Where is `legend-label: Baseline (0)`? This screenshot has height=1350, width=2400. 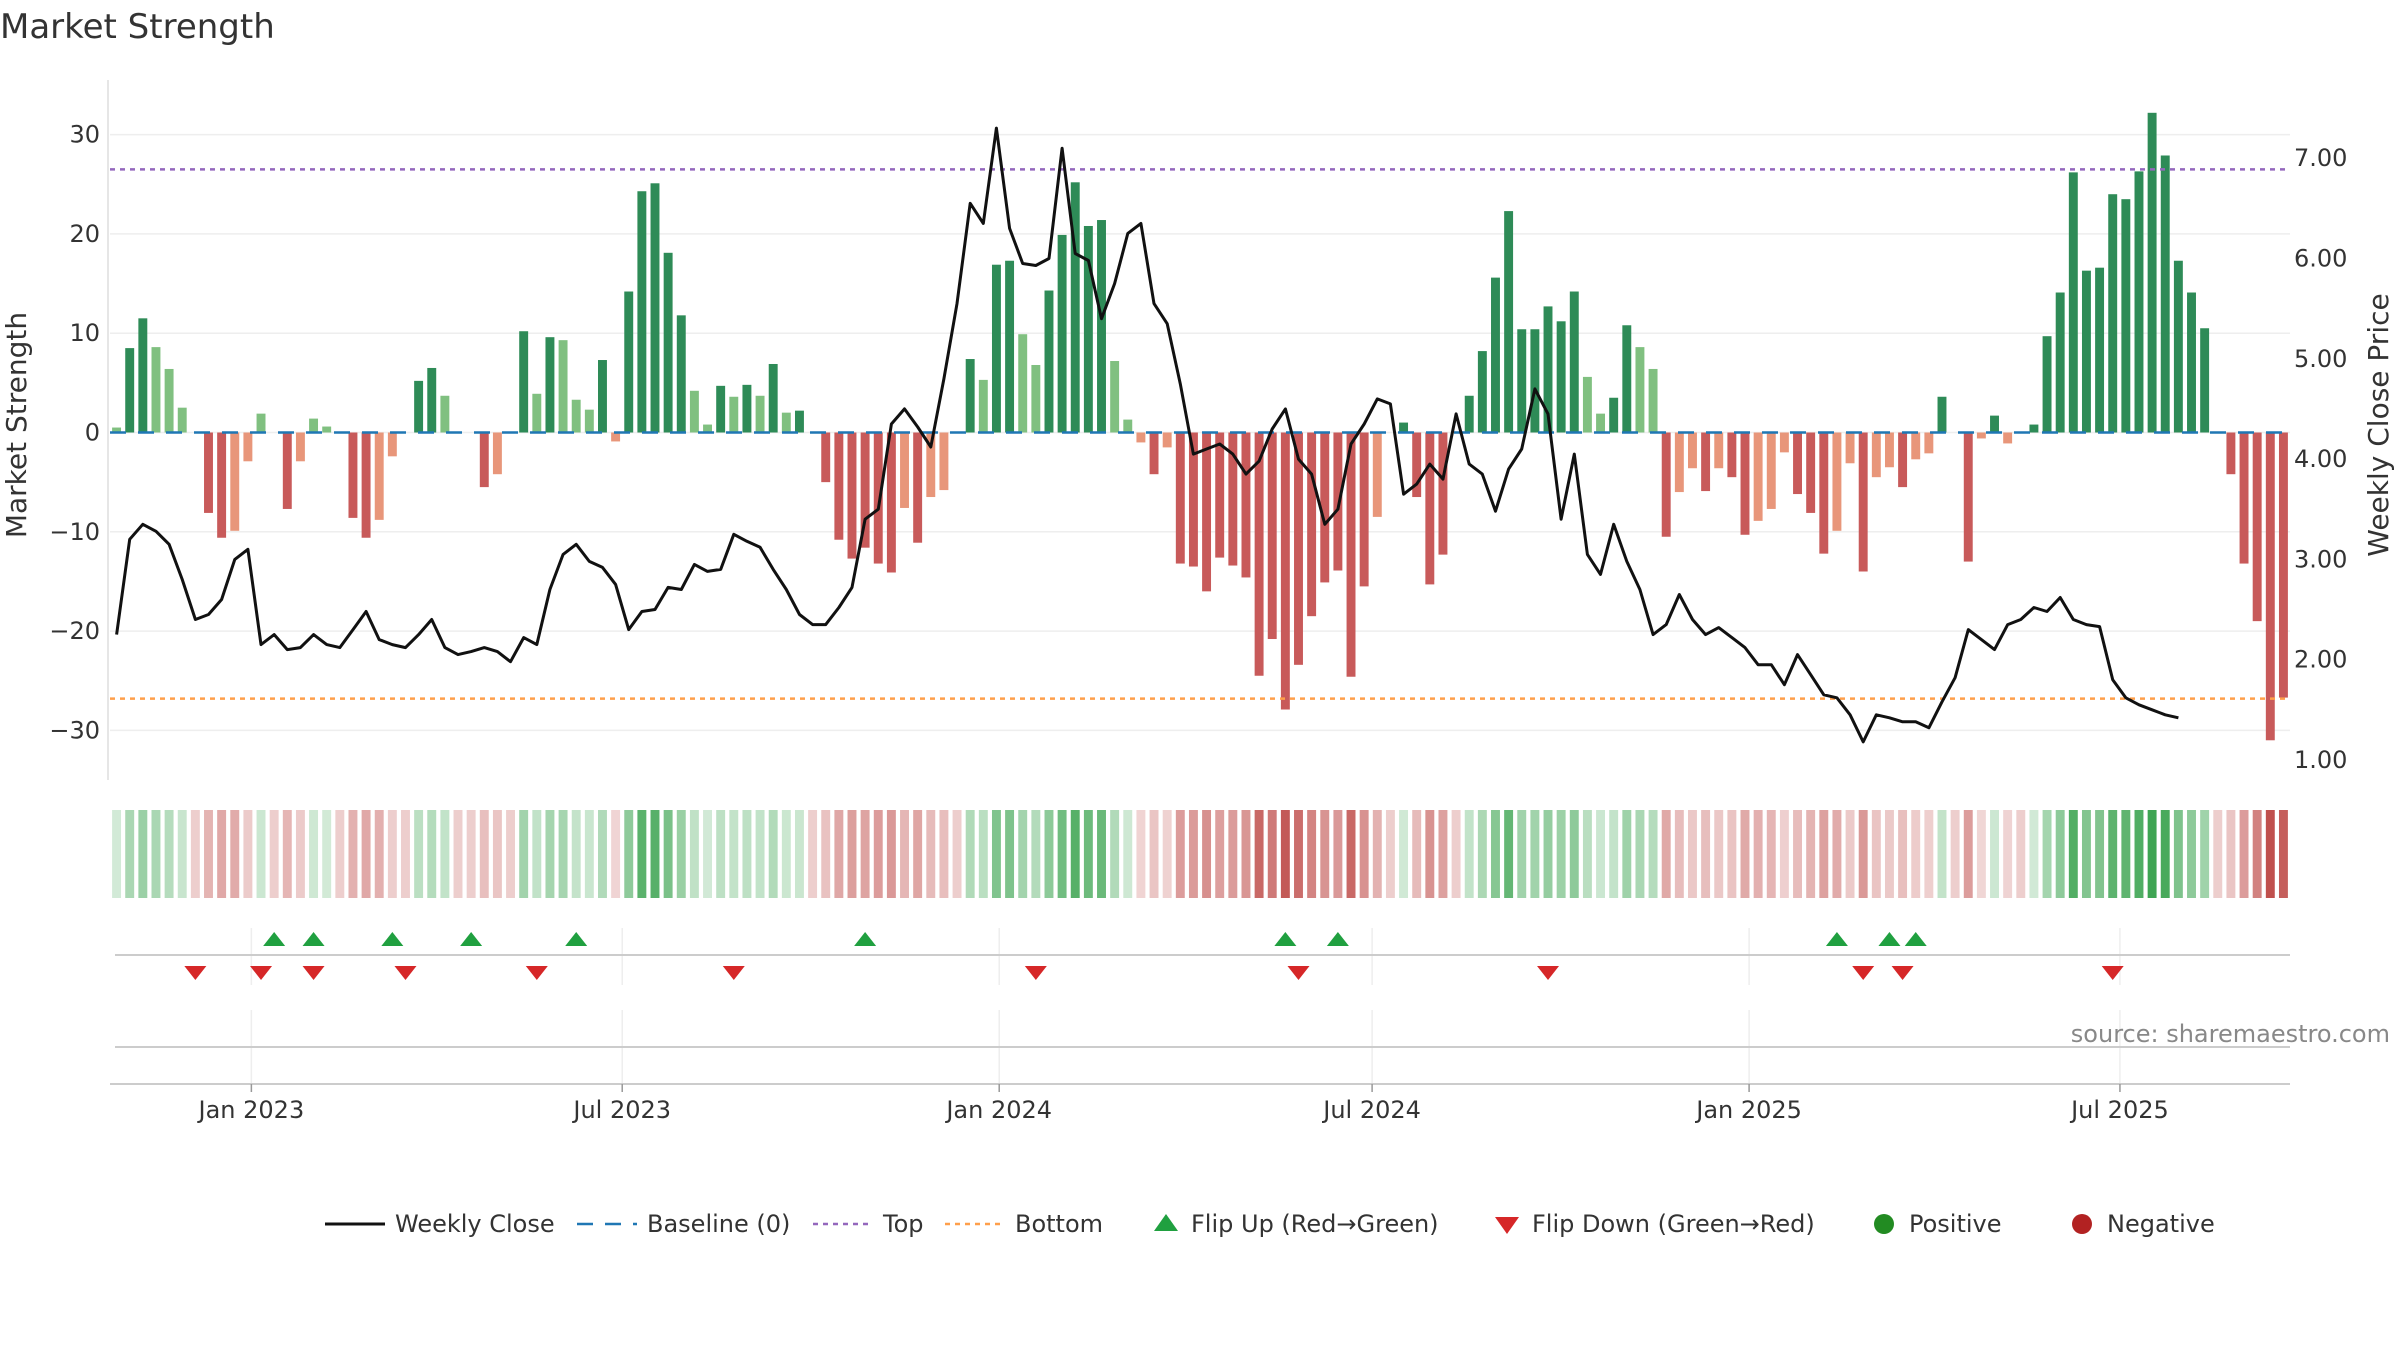
legend-label: Baseline (0) is located at coordinates (718, 1224).